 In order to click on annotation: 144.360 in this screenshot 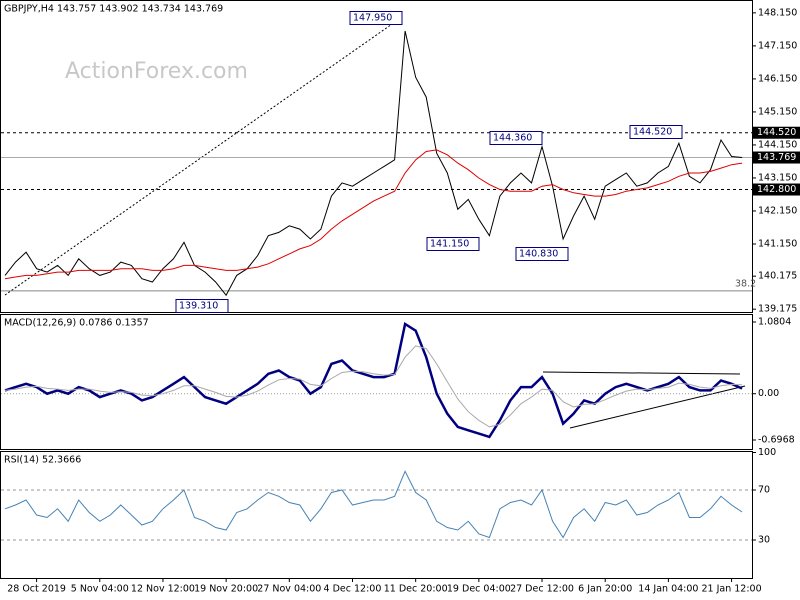, I will do `click(512, 138)`.